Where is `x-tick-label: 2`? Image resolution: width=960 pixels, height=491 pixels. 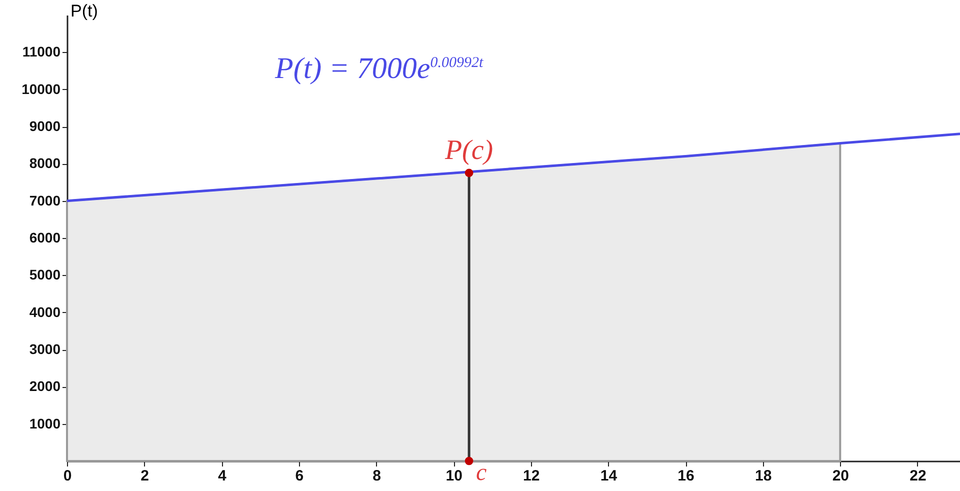
x-tick-label: 2 is located at coordinates (144, 476).